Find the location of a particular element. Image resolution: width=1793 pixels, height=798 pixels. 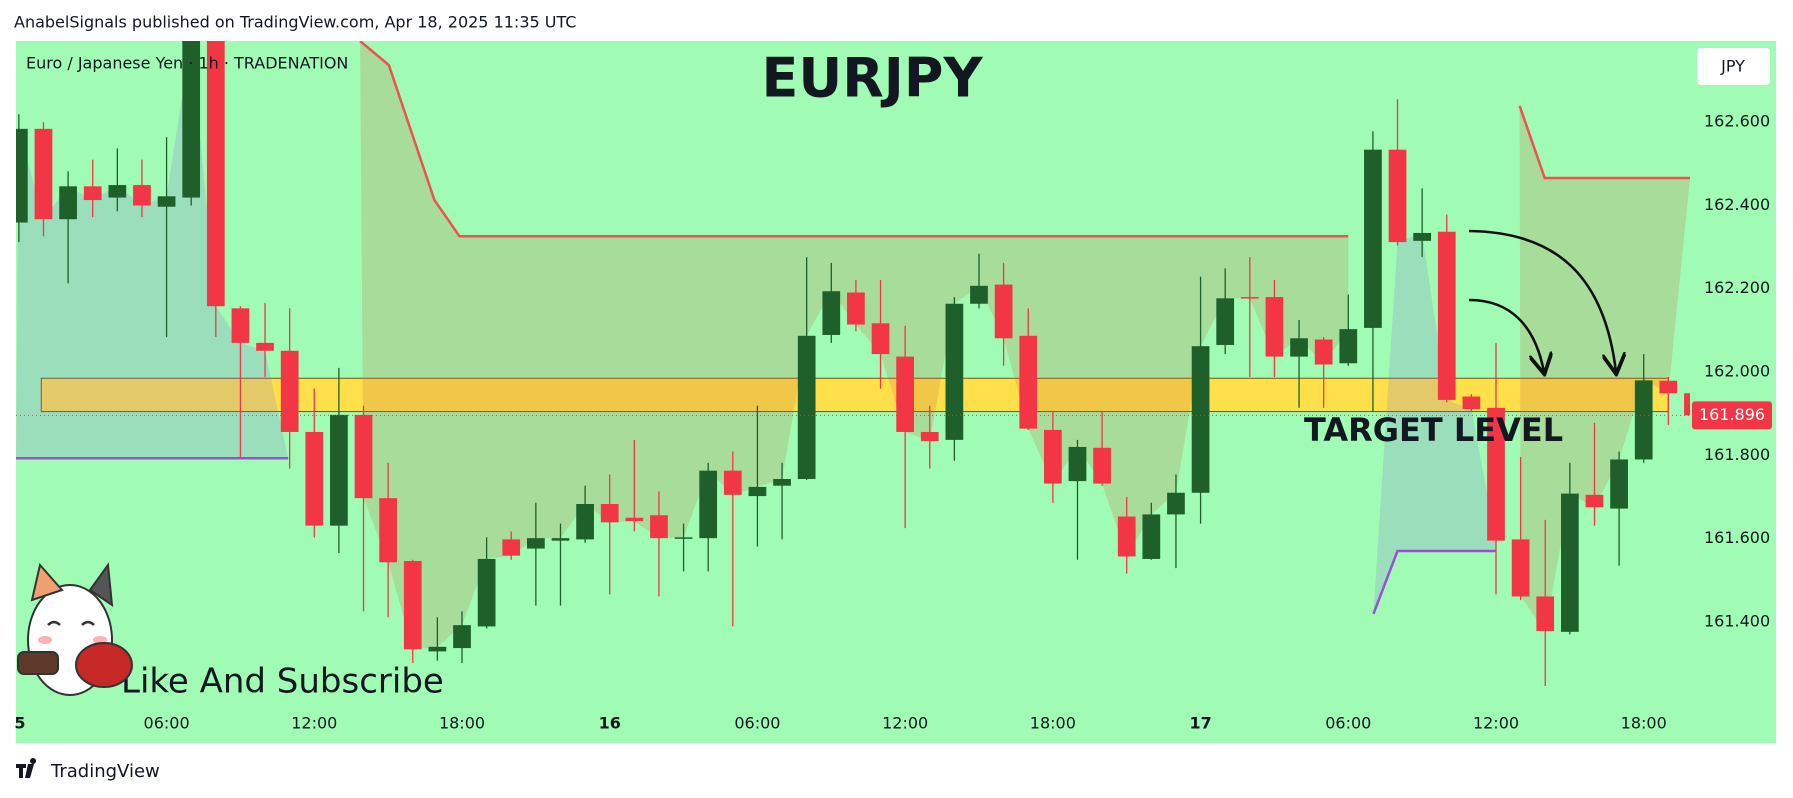

chart-title: EURJPY is located at coordinates (872, 78).